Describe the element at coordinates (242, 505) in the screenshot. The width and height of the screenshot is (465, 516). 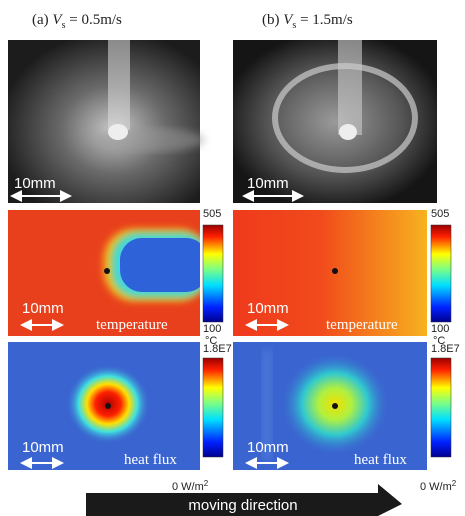
I see `arrow-label: moving direction` at that location.